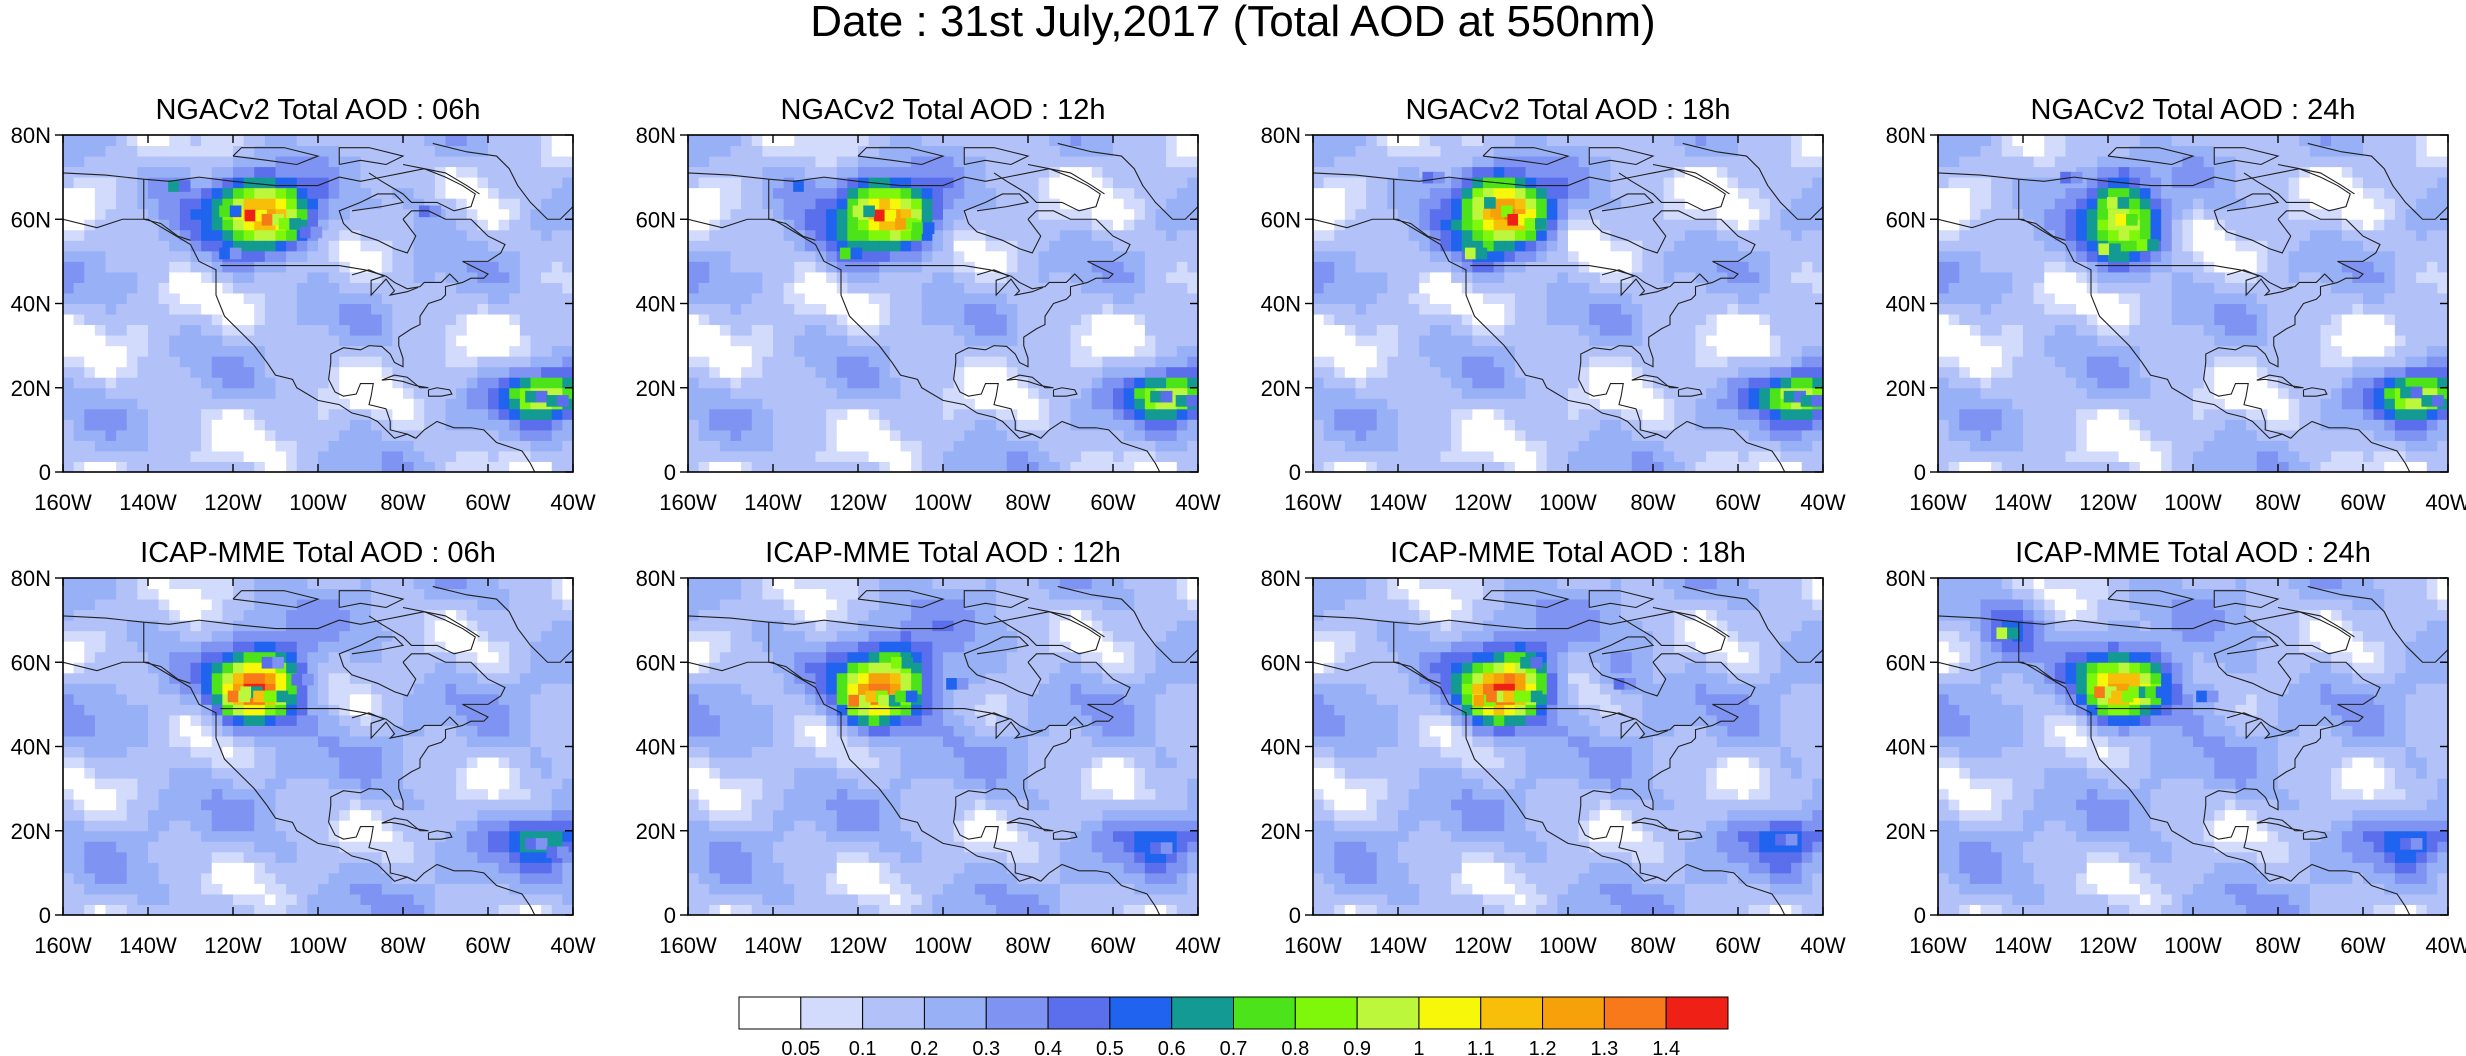 The image size is (2466, 1056). I want to click on colorbar-label: 1.4, so click(1666, 1047).